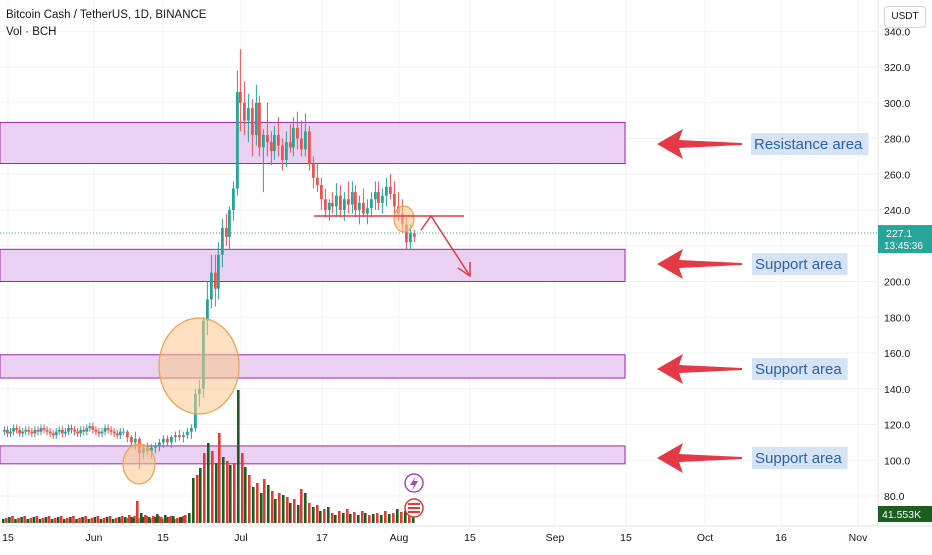 This screenshot has height=555, width=932. What do you see at coordinates (445, 245) in the screenshot?
I see `projection-line` at bounding box center [445, 245].